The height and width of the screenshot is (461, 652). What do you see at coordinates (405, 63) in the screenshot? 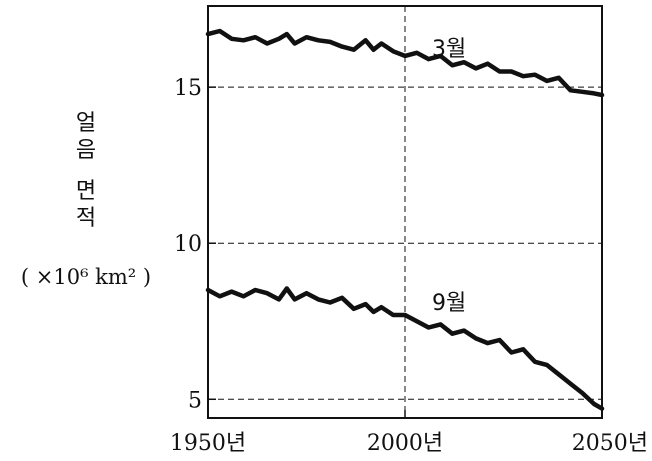
I see `series-line-march` at bounding box center [405, 63].